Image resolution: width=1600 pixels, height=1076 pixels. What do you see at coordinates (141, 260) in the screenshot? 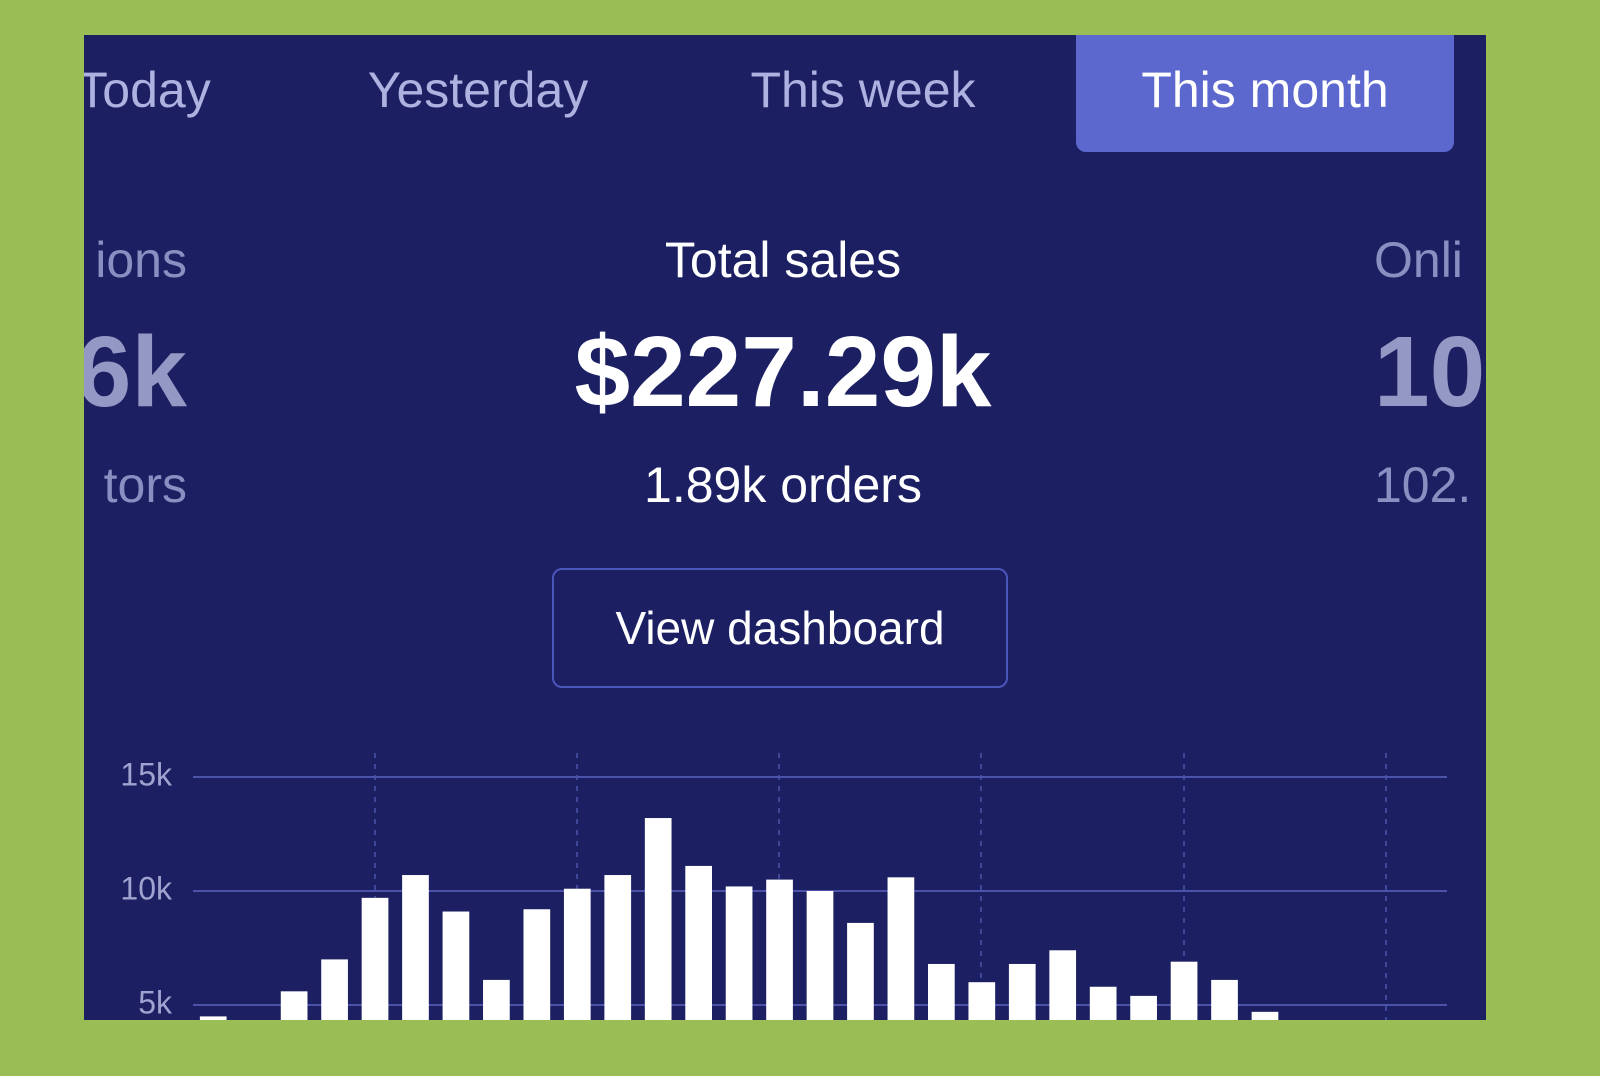
I see `stat-label: ions` at bounding box center [141, 260].